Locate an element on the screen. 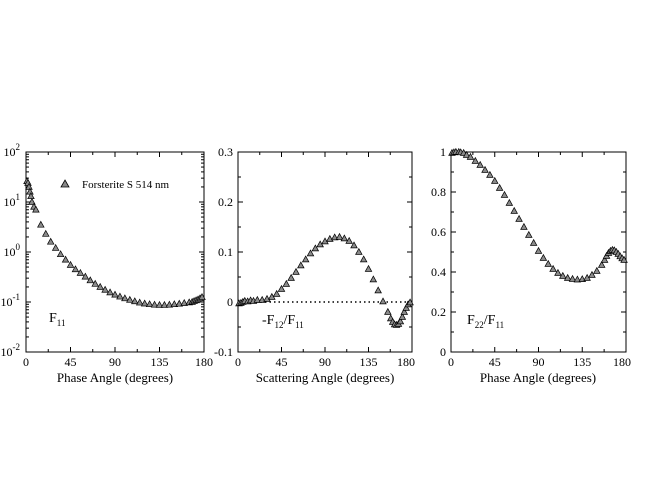 The image size is (650, 502). legend-label: Forsterite S 514 nm is located at coordinates (126, 185).